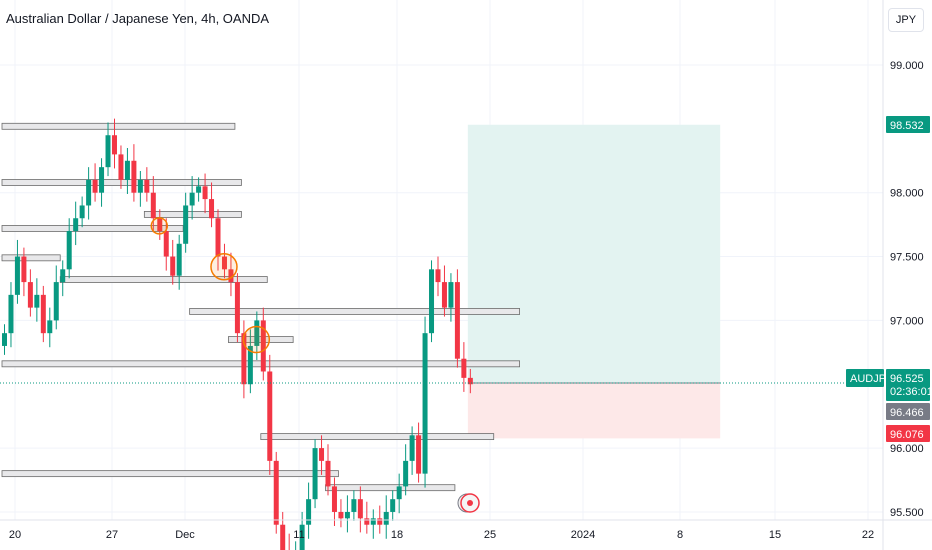 This screenshot has width=932, height=550. What do you see at coordinates (298, 535) in the screenshot?
I see `x-tick-label: 11` at bounding box center [298, 535].